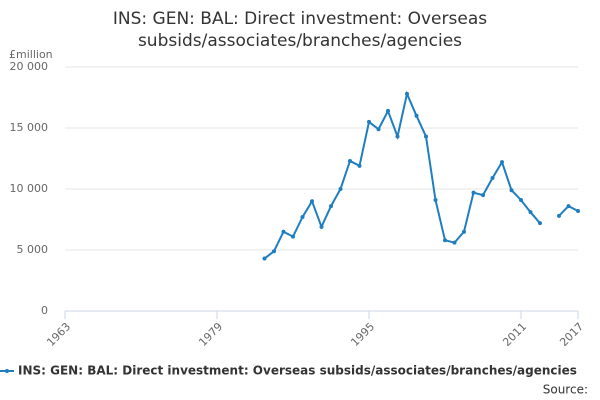  I want to click on y-tick-label: 15 000, so click(29, 127).